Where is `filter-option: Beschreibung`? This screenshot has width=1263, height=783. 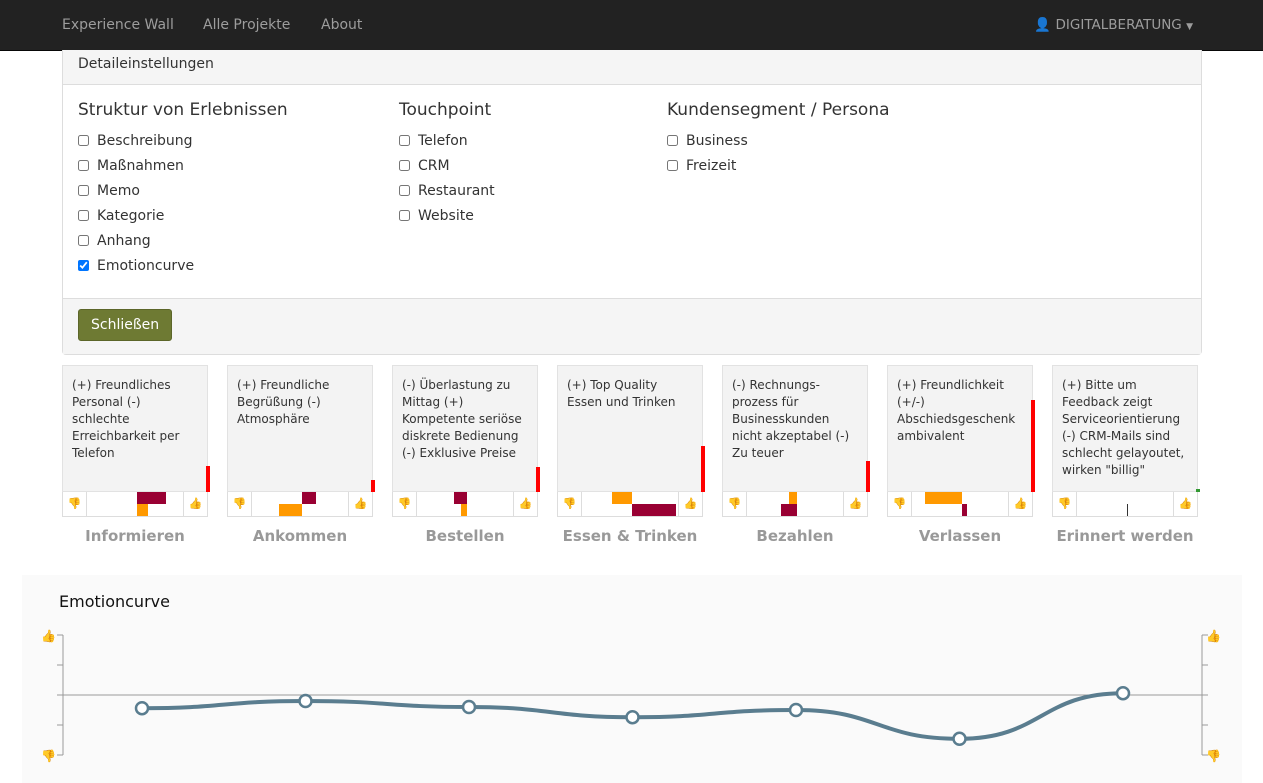
filter-option: Beschreibung is located at coordinates (183, 140).